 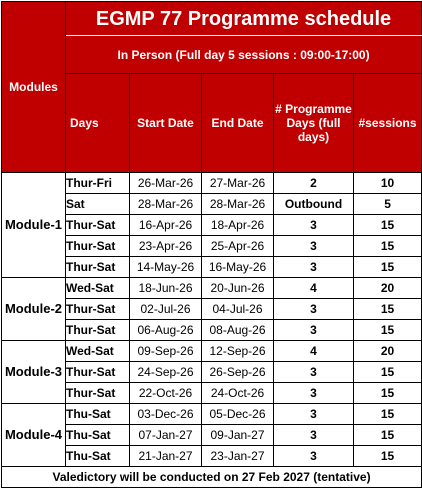 What do you see at coordinates (237, 393) in the screenshot?
I see `end-date-cell: 24-Oct-26` at bounding box center [237, 393].